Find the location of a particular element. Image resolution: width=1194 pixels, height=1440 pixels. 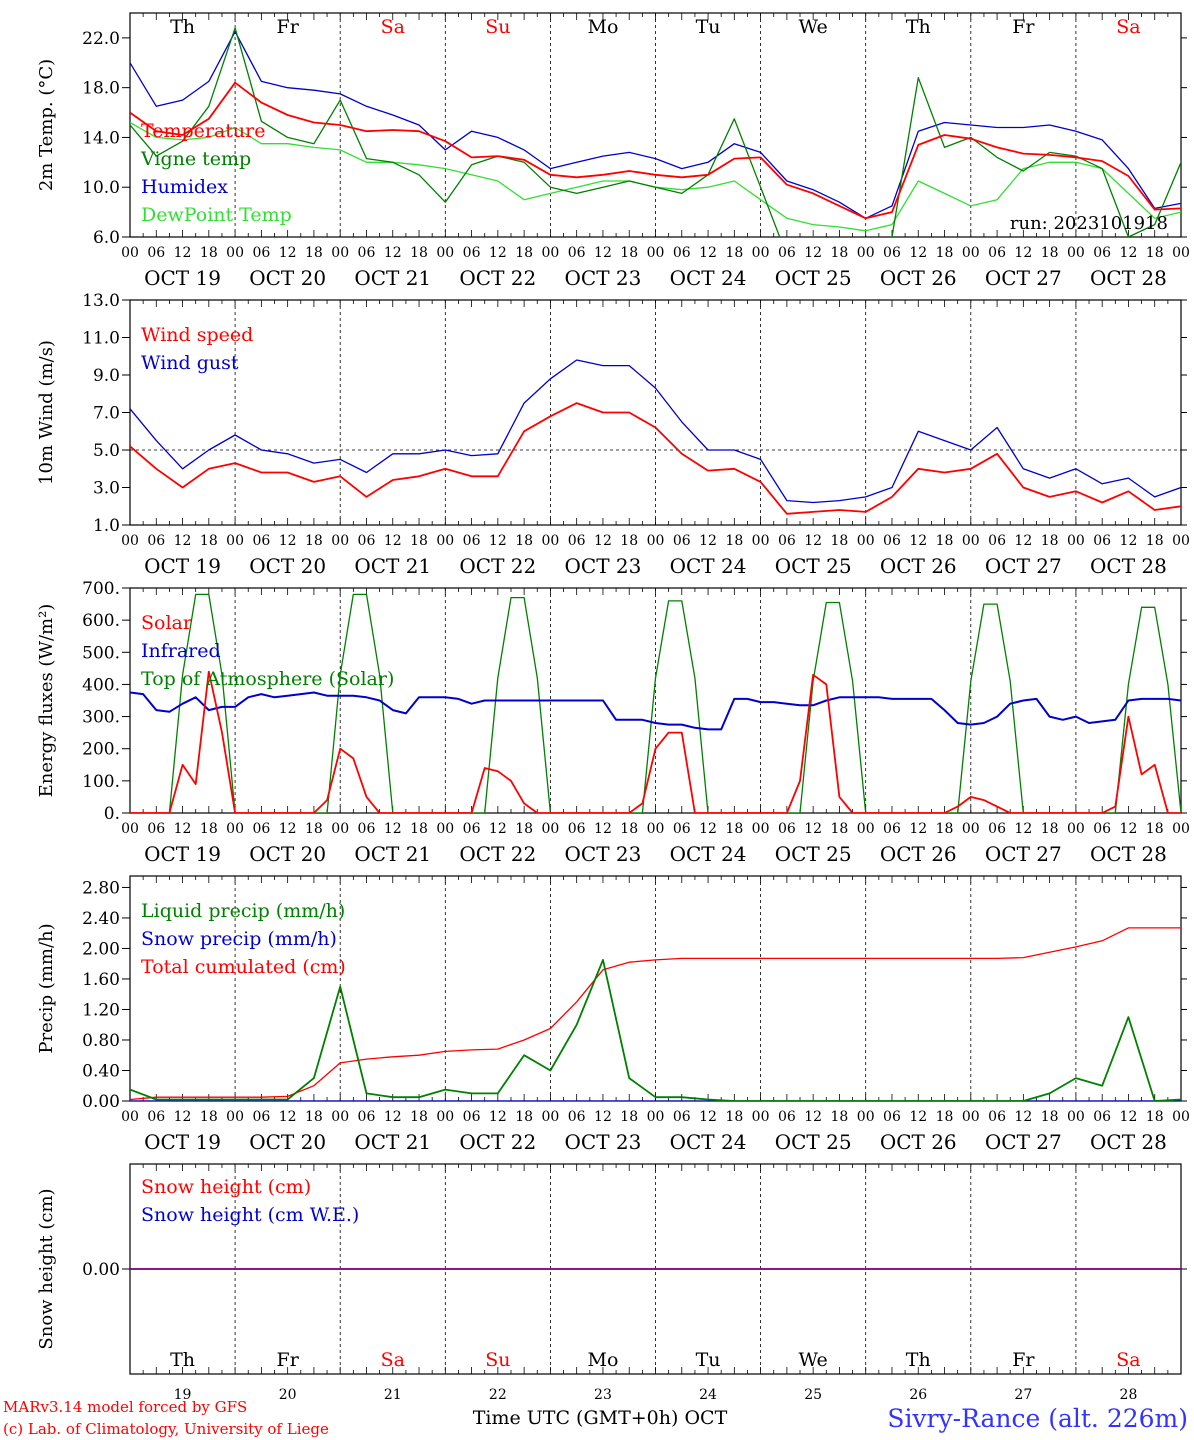

y-axis-label: 2m Temp. (°C) is located at coordinates (46, 125).